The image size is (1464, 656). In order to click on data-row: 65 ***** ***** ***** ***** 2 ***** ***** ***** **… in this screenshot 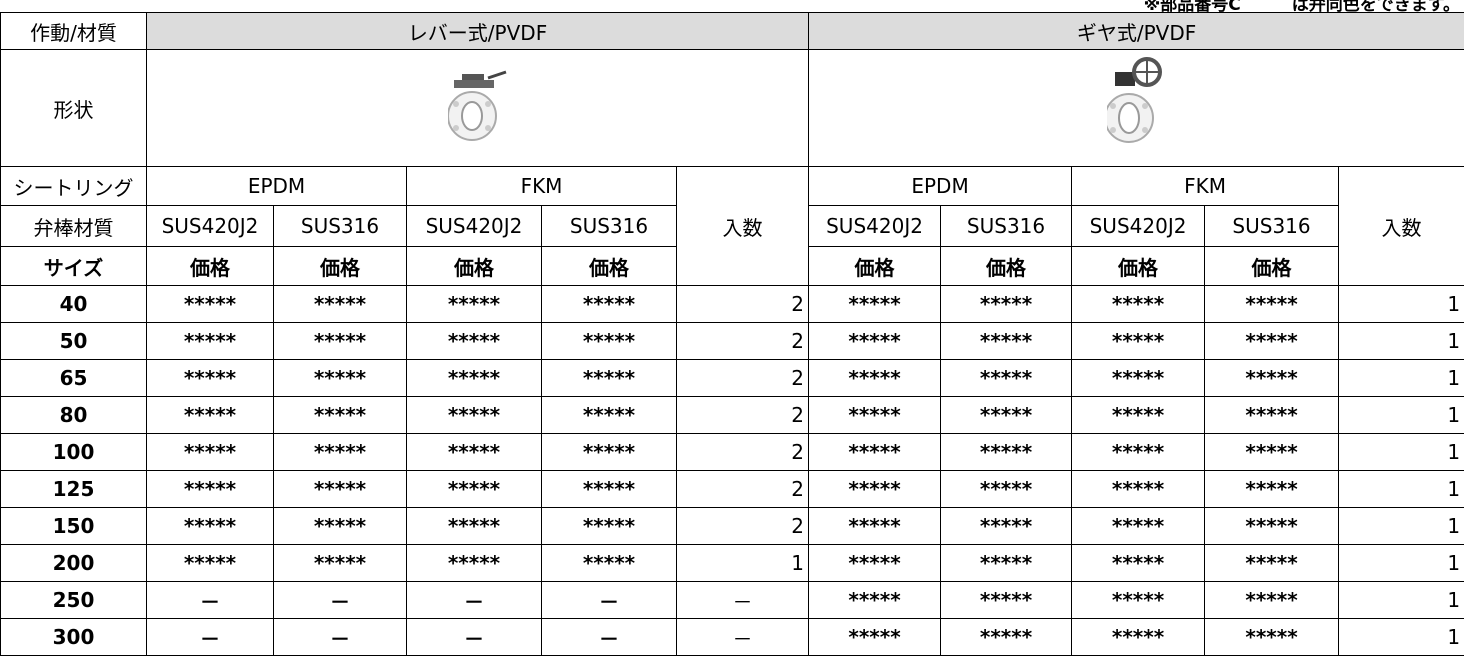, I will do `click(732, 378)`.